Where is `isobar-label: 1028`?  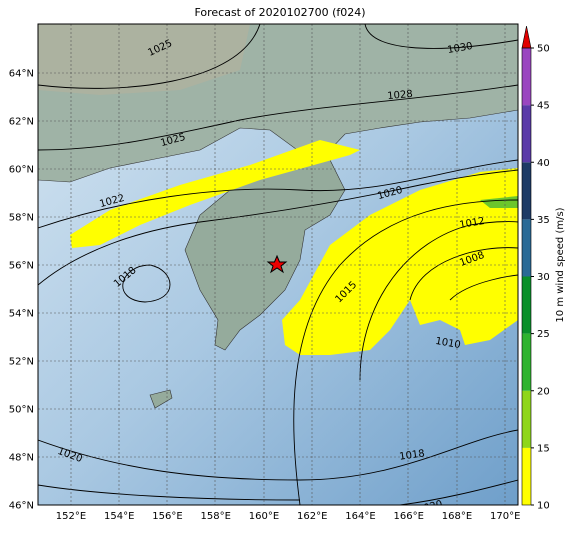 isobar-label: 1028 is located at coordinates (400, 95).